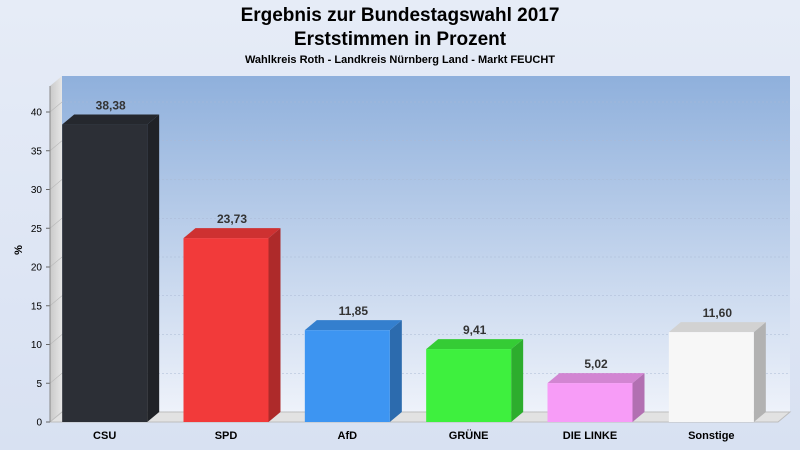 This screenshot has height=450, width=800. I want to click on bar-value-label: 5,02, so click(596, 364).